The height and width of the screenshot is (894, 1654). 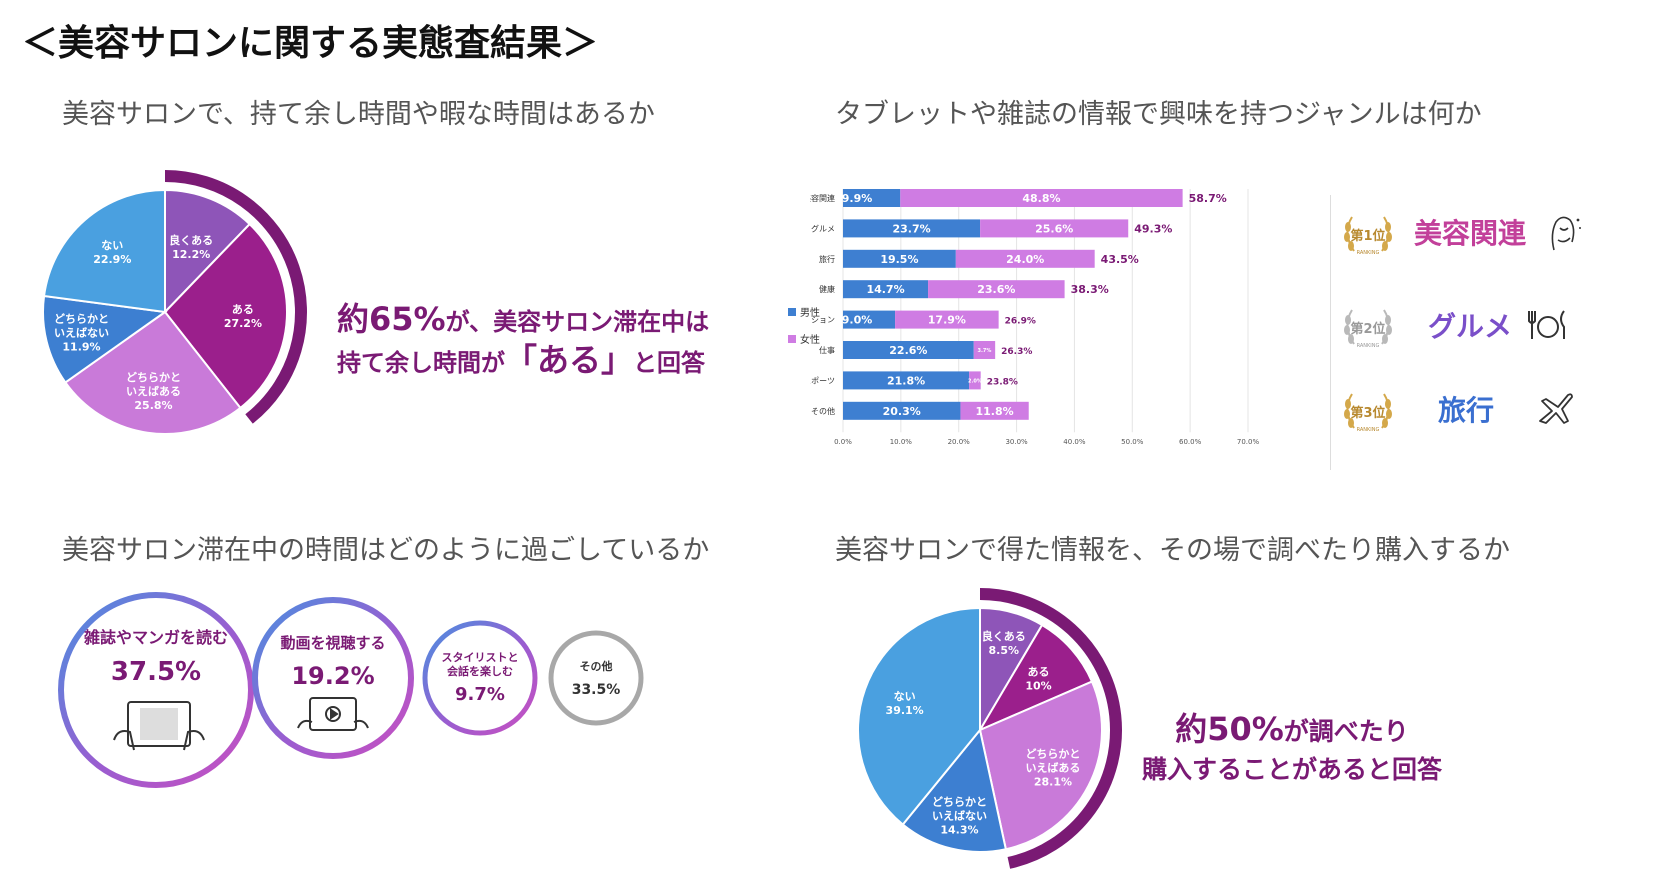 I want to click on x-tick-label: 50.0%, so click(x=1132, y=442).